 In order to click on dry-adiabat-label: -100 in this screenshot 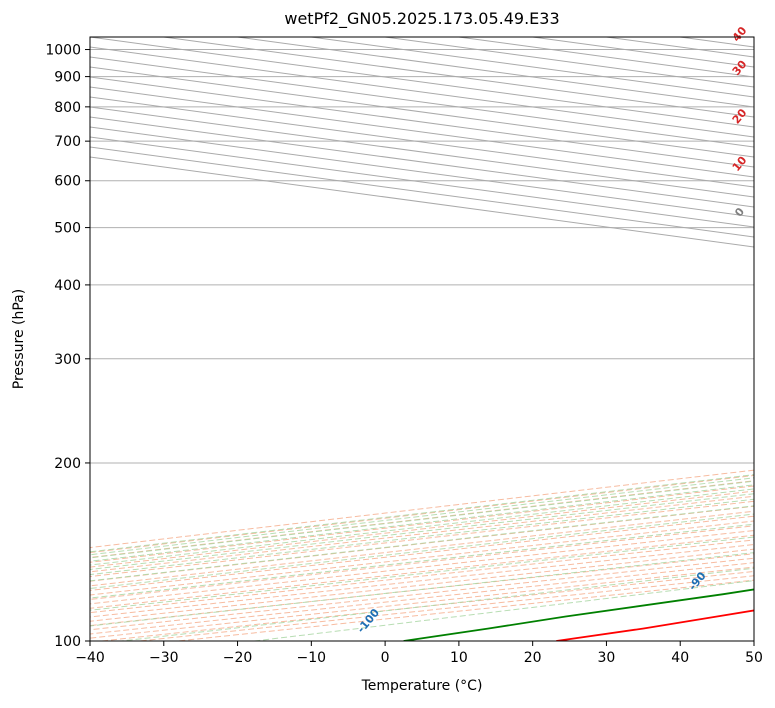, I will do `click(368, 621)`.